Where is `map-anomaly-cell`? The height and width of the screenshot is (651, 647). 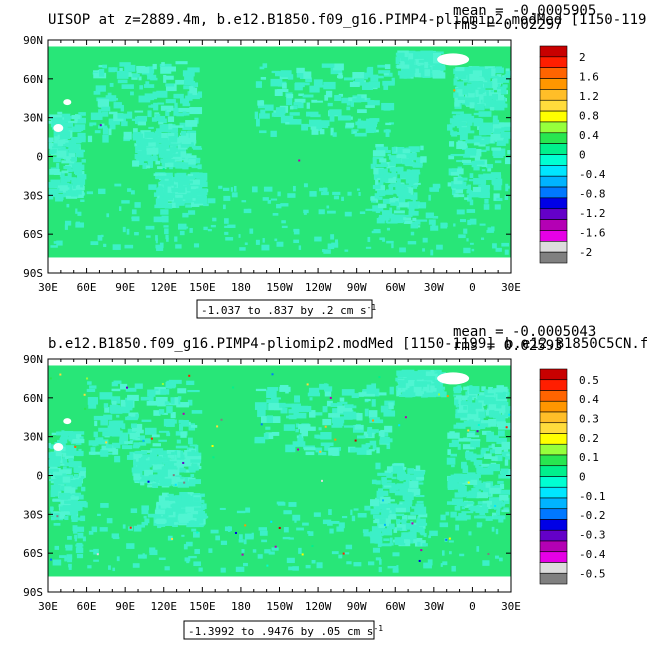 map-anomaly-cell is located at coordinates (221, 419).